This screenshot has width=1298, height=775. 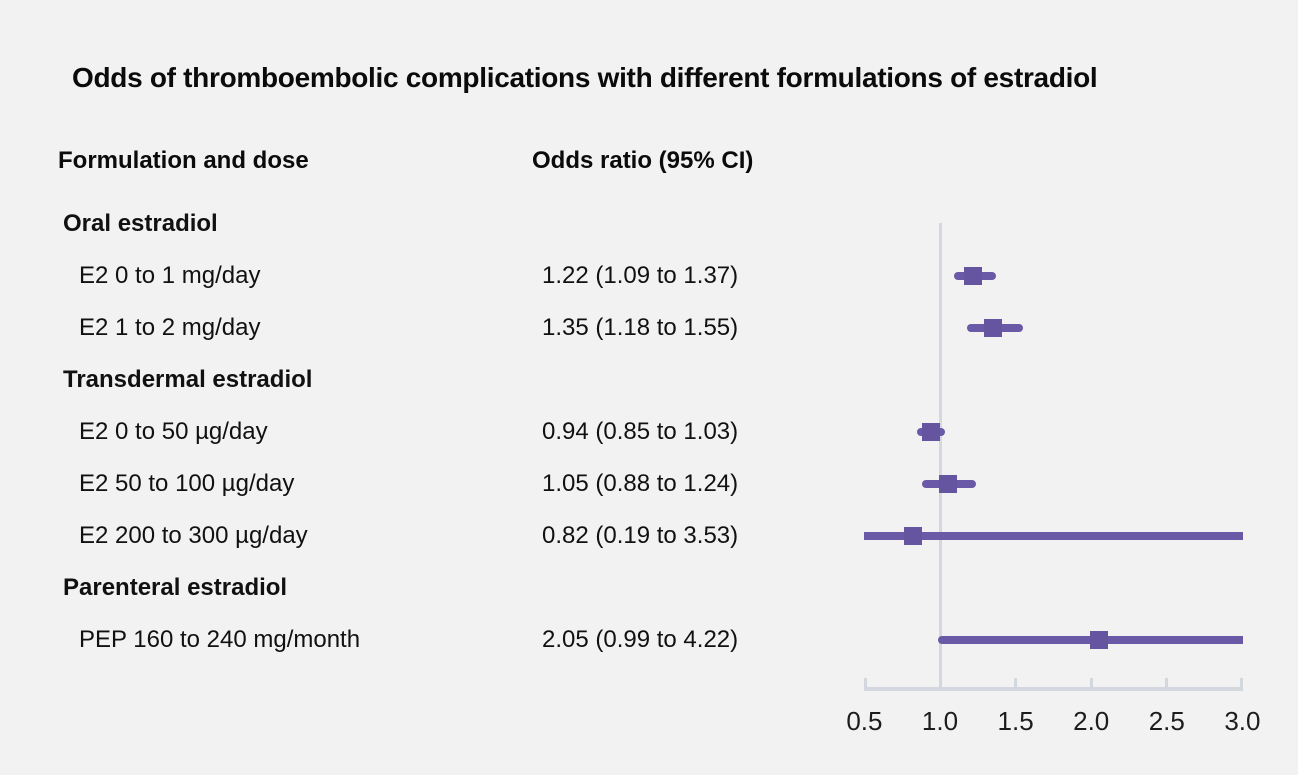 What do you see at coordinates (640, 275) in the screenshot?
I see `row-odds-ratio-value: 1.22 (1.09 to 1.37)` at bounding box center [640, 275].